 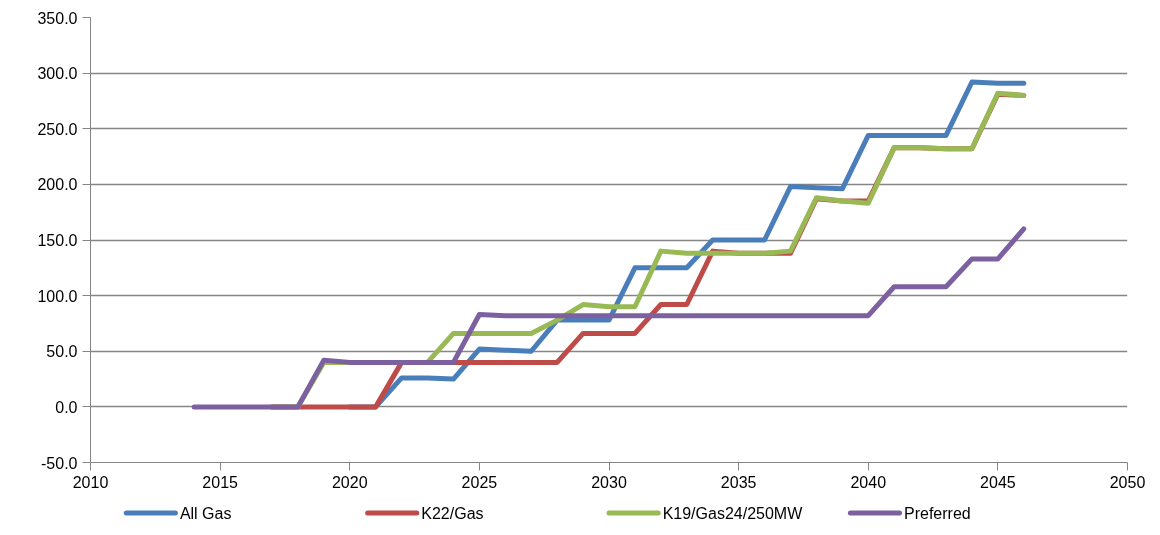 What do you see at coordinates (57, 129) in the screenshot?
I see `y-tick-label: 250.0` at bounding box center [57, 129].